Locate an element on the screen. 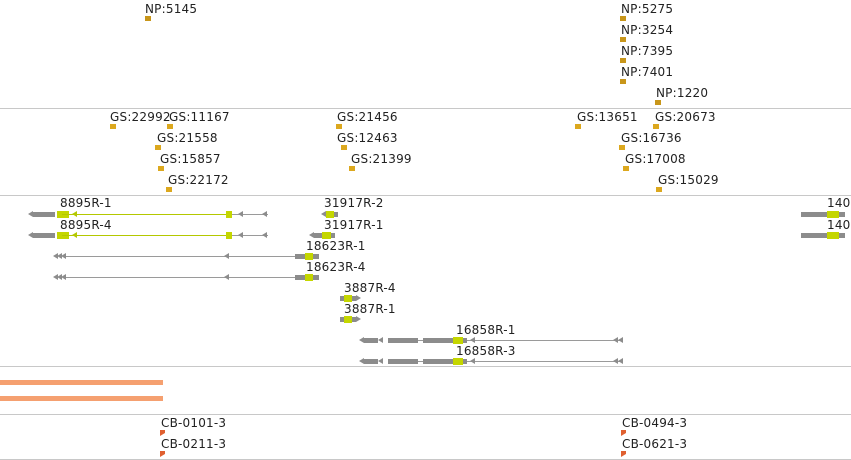 Image resolution: width=851 pixels, height=460 pixels. np-feature-label: NP:3254 is located at coordinates (647, 30).